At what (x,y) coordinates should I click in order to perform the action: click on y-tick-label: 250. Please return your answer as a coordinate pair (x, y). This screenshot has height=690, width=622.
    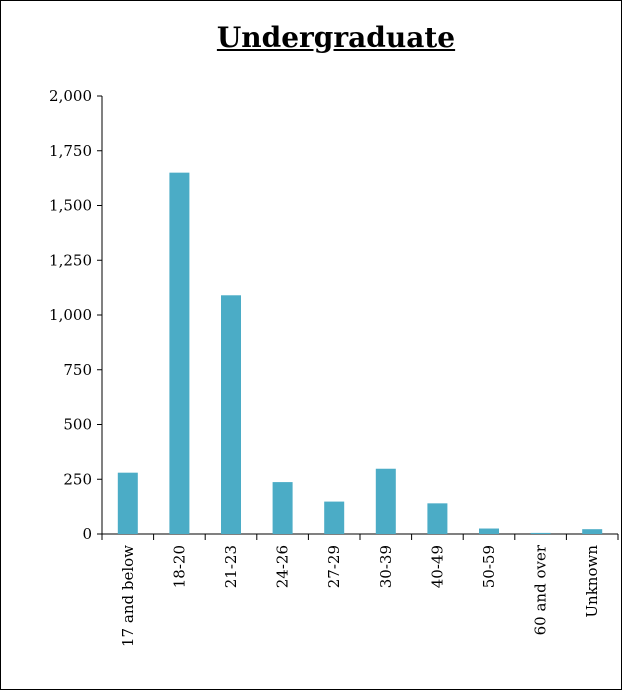
    Looking at the image, I should click on (77, 479).